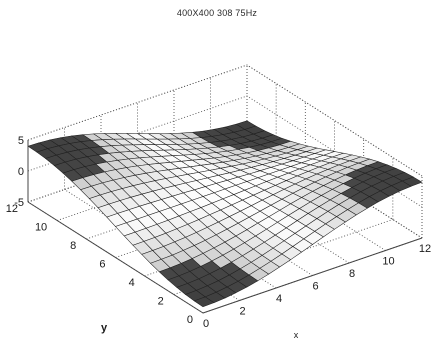 The width and height of the screenshot is (434, 347). I want to click on x-axis-label: x, so click(296, 335).